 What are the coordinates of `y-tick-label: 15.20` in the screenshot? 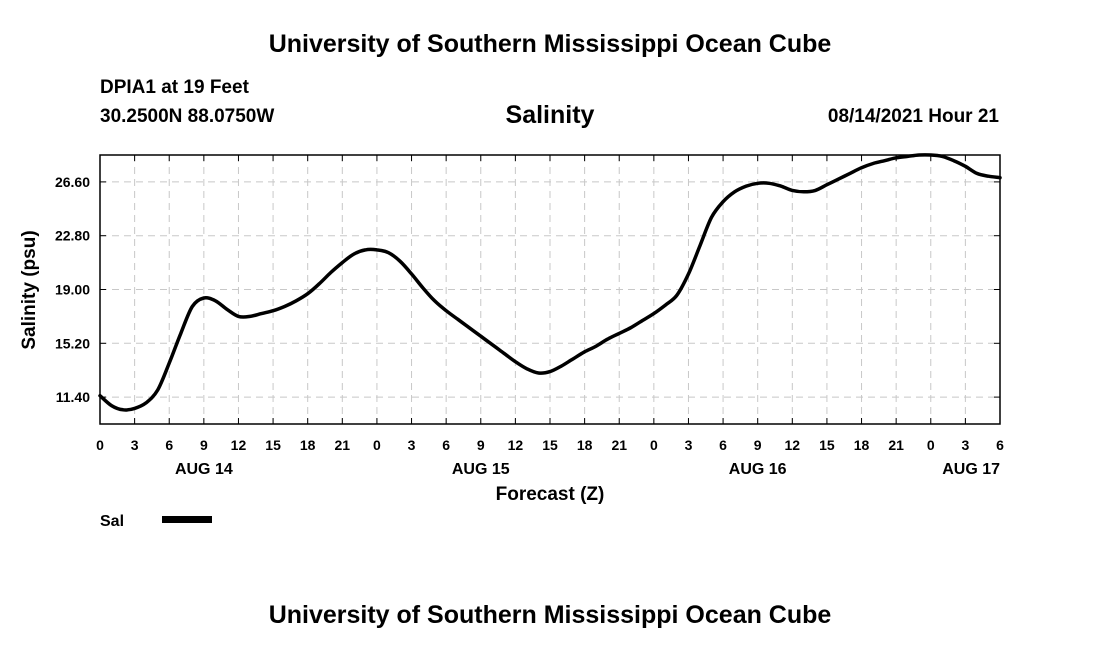 It's located at (72, 343).